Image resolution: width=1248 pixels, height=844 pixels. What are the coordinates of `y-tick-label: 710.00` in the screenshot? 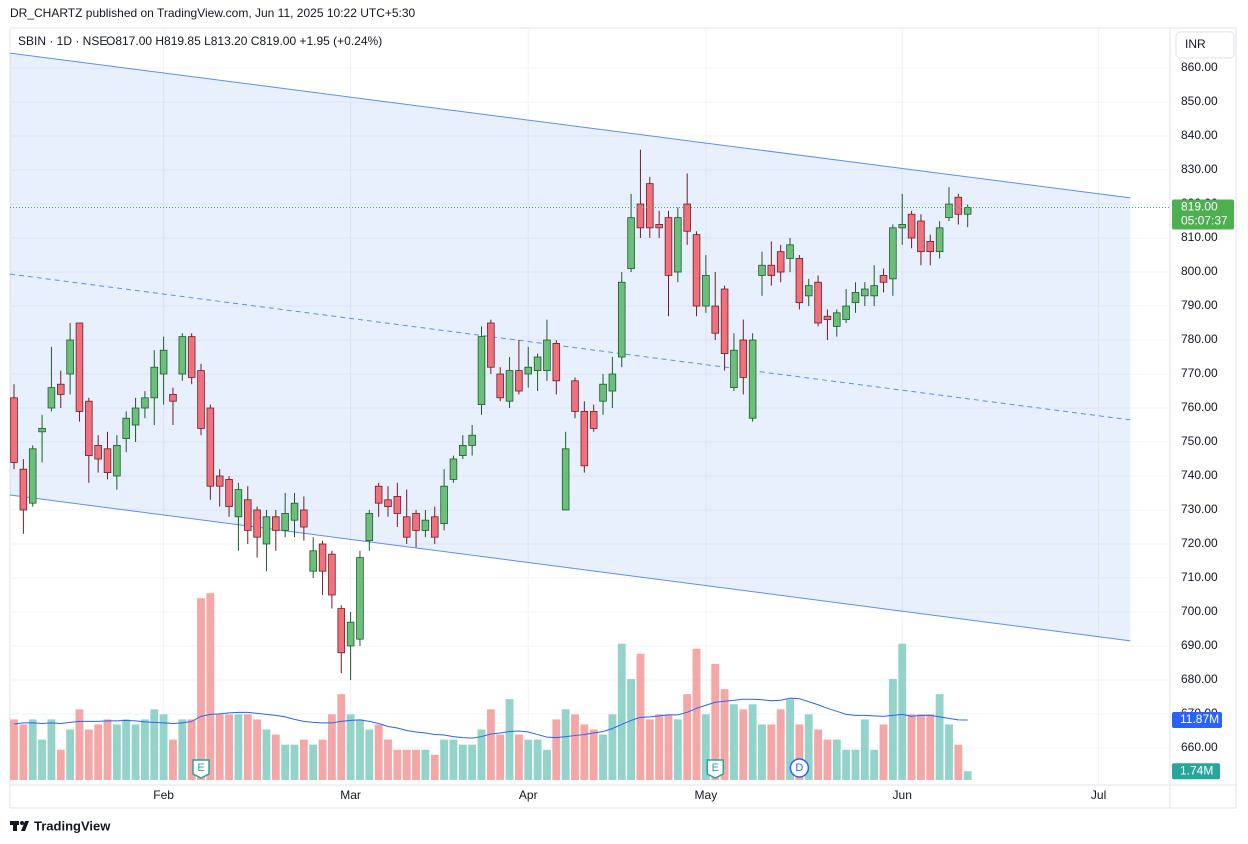 It's located at (1199, 577).